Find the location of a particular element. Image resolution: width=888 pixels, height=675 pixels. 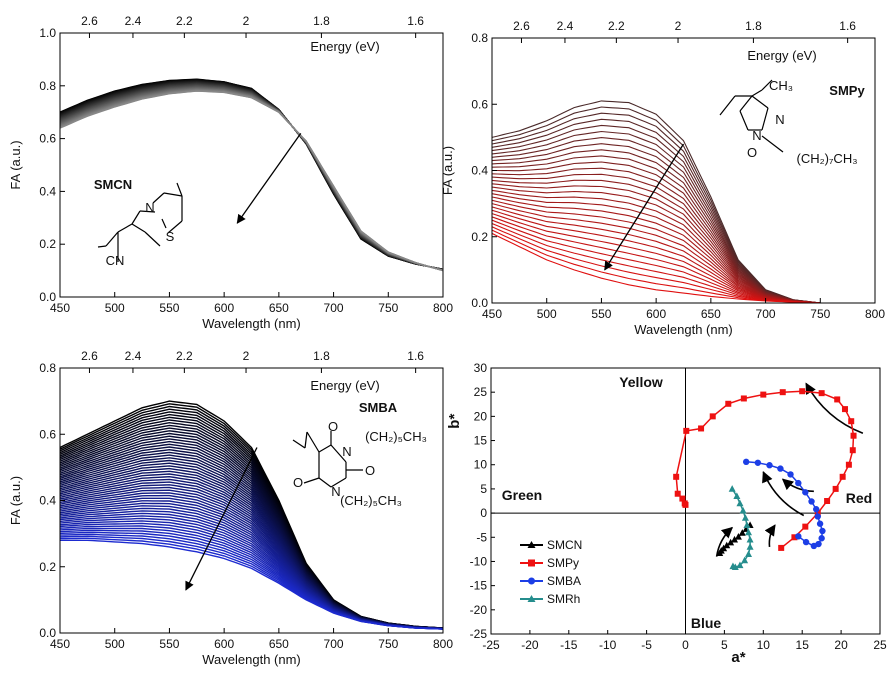

x-tick-label: 5 is located at coordinates (724, 645).